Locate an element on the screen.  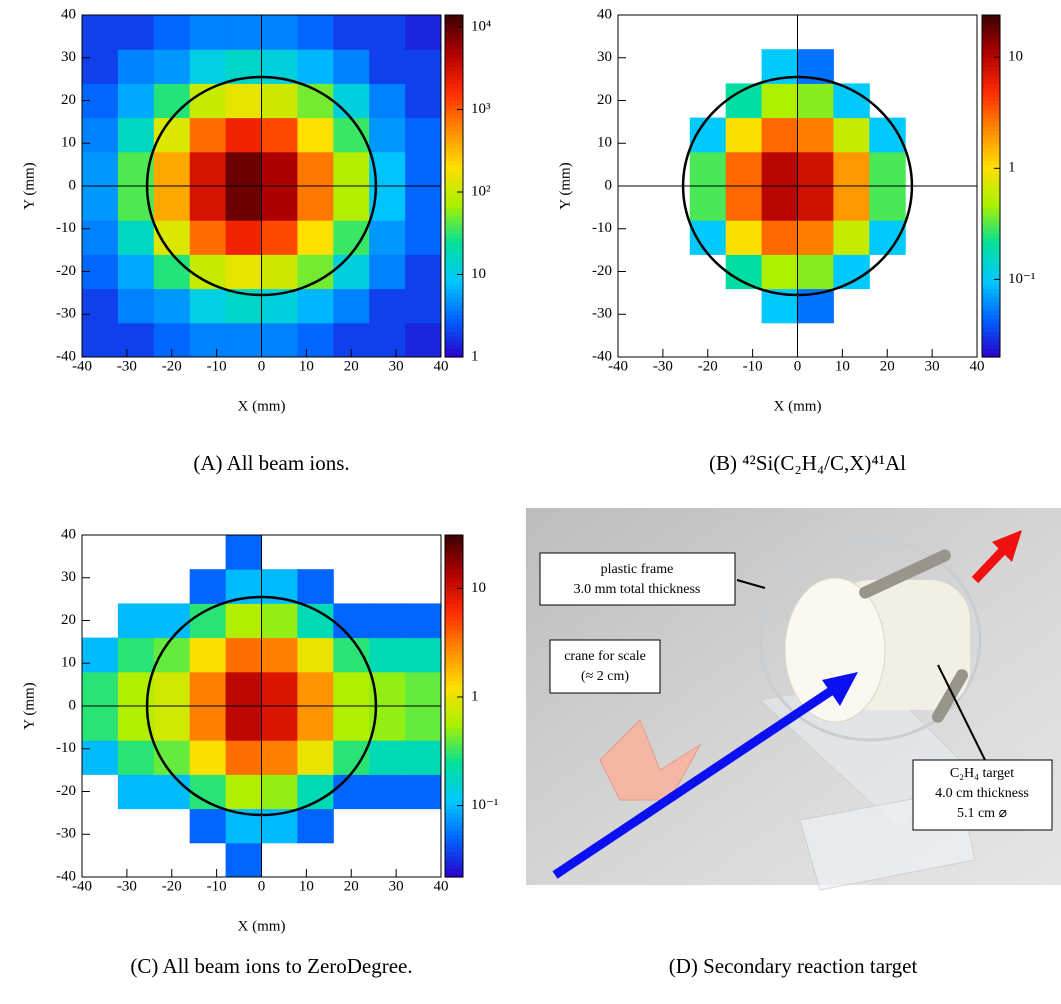
x-tick-label: 10 is located at coordinates (306, 886).